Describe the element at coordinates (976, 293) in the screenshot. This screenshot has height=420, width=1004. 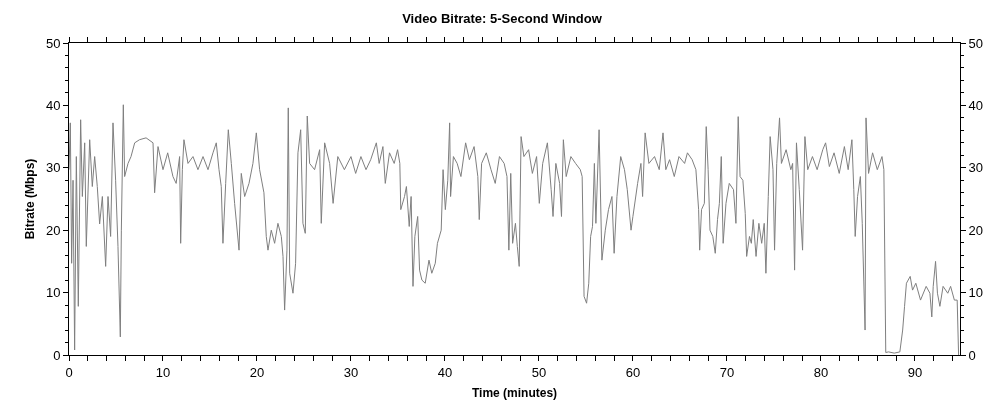
I see `y2-tick-label: 10` at that location.